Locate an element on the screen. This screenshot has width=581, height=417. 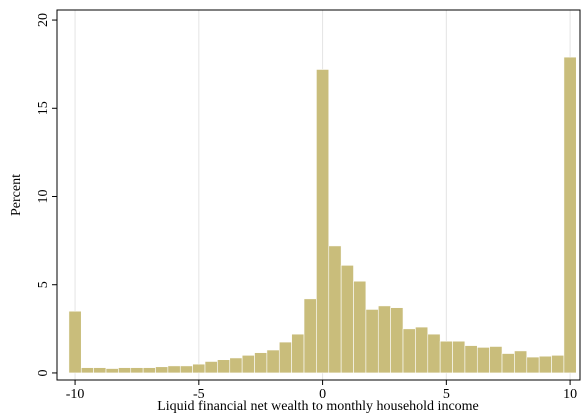
x-tick-label: -10 is located at coordinates (75, 394).